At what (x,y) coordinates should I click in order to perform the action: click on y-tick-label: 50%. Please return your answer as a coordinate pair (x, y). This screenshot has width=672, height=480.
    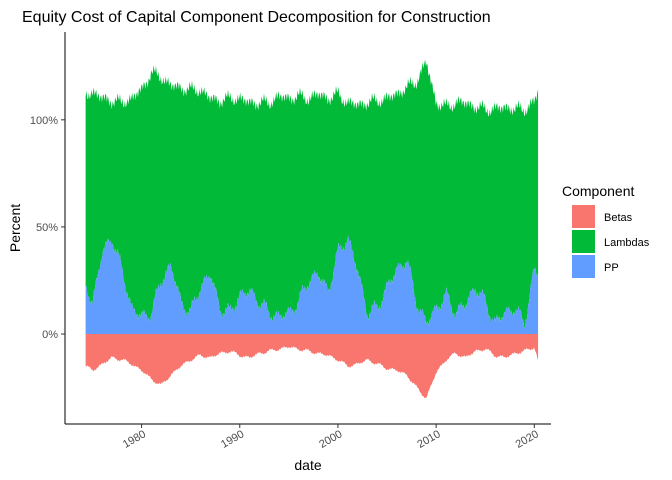
    Looking at the image, I should click on (47, 228).